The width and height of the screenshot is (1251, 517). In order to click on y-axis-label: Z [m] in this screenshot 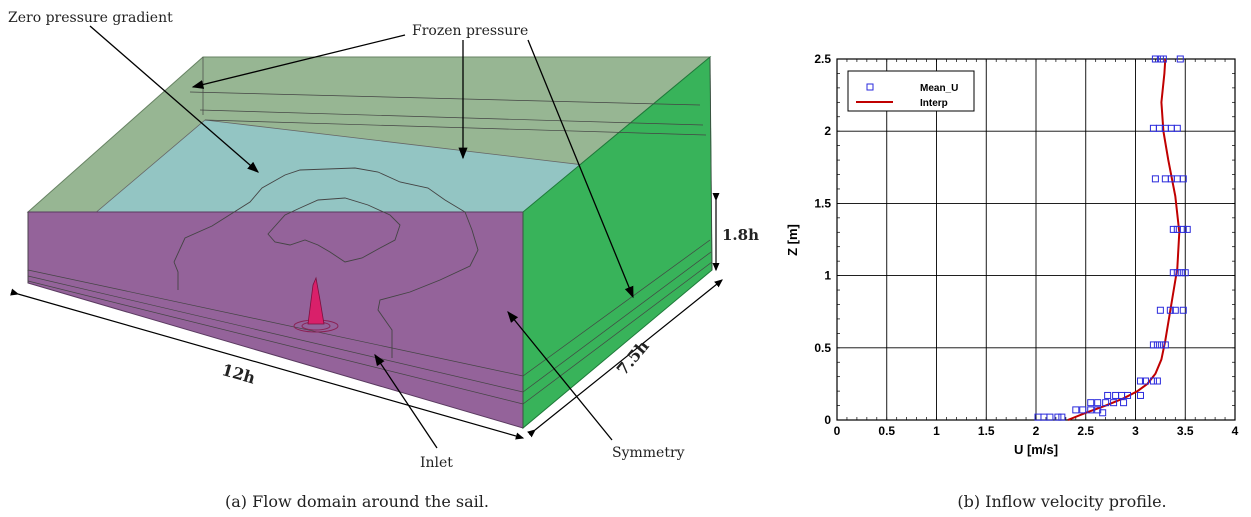, I will do `click(792, 240)`.